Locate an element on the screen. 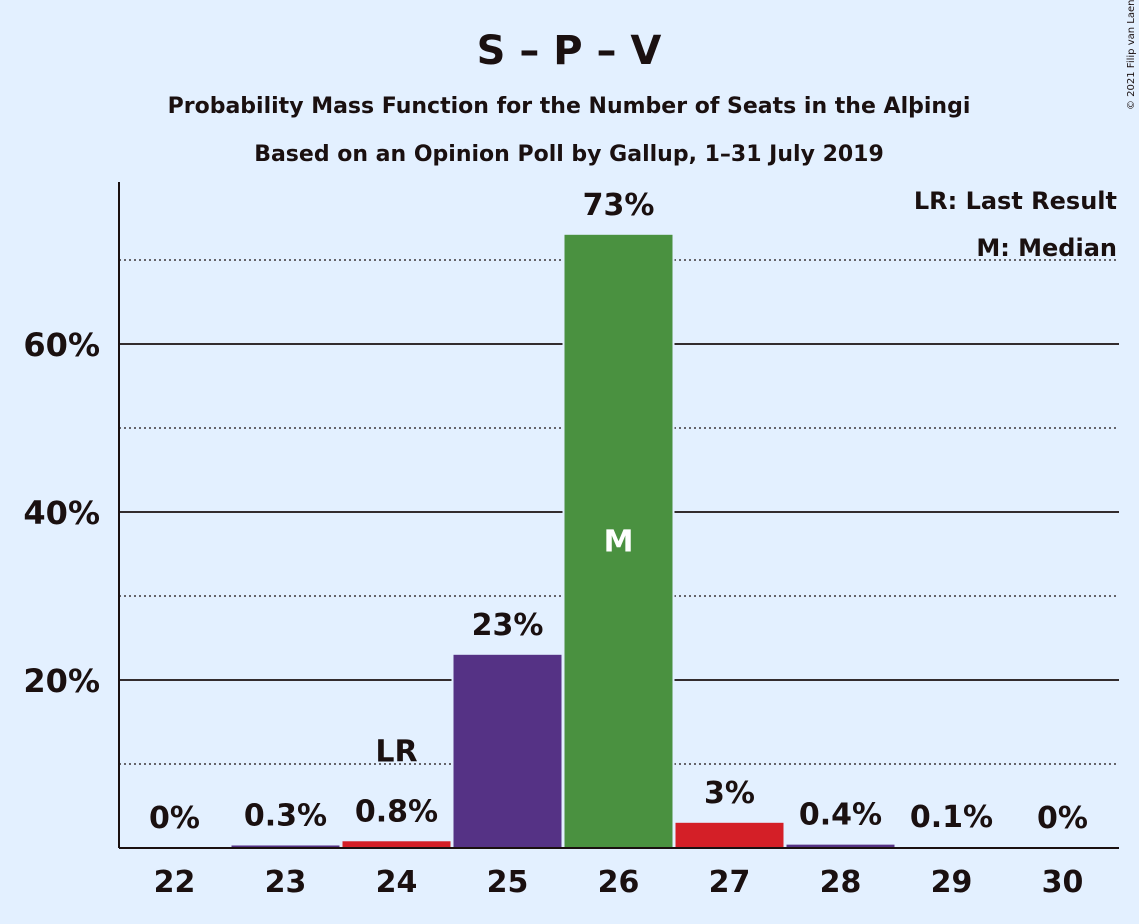 The image size is (1139, 924). data-label-25: 23% is located at coordinates (508, 625).